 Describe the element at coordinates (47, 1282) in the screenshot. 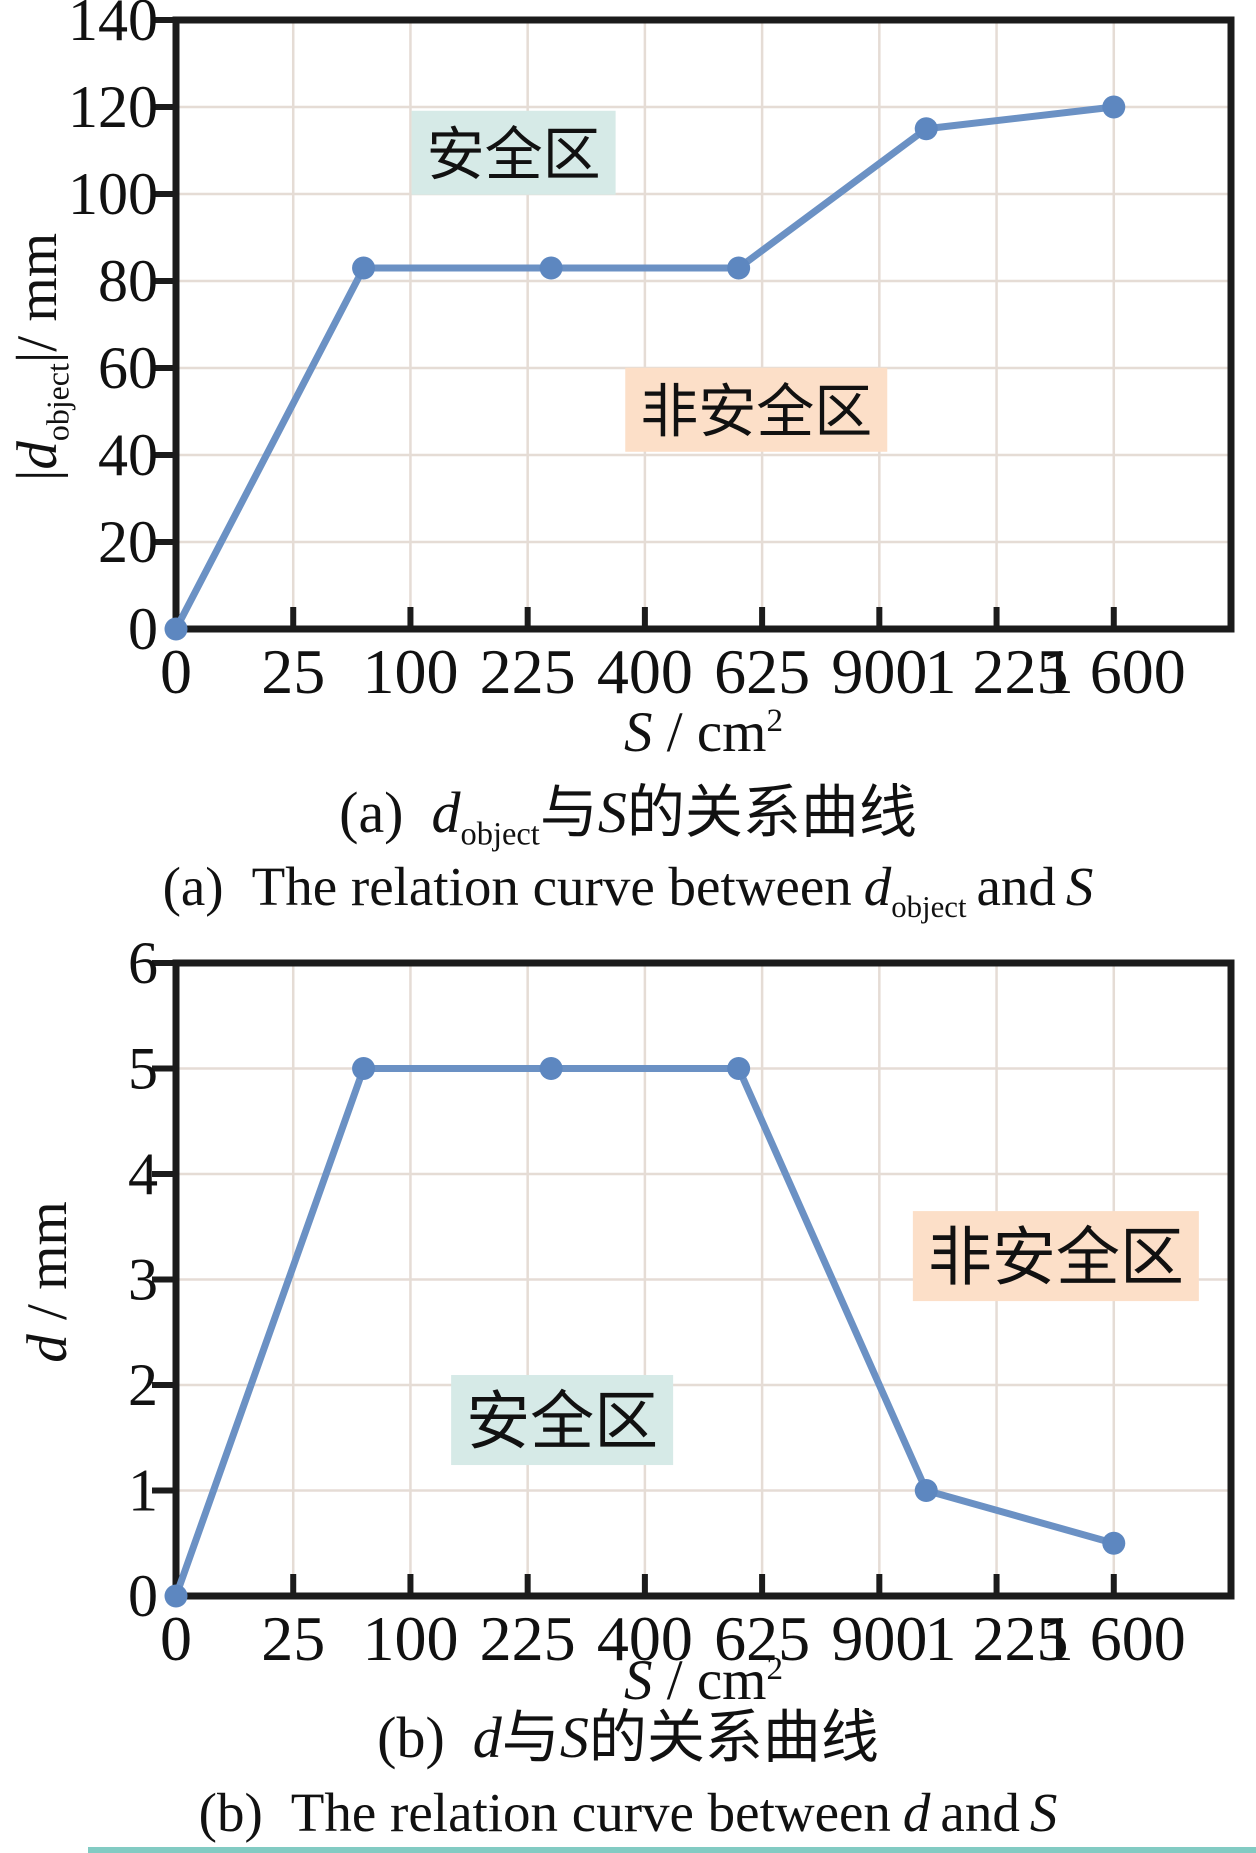

I see `chart-b-y-axis-label: d / mm` at that location.